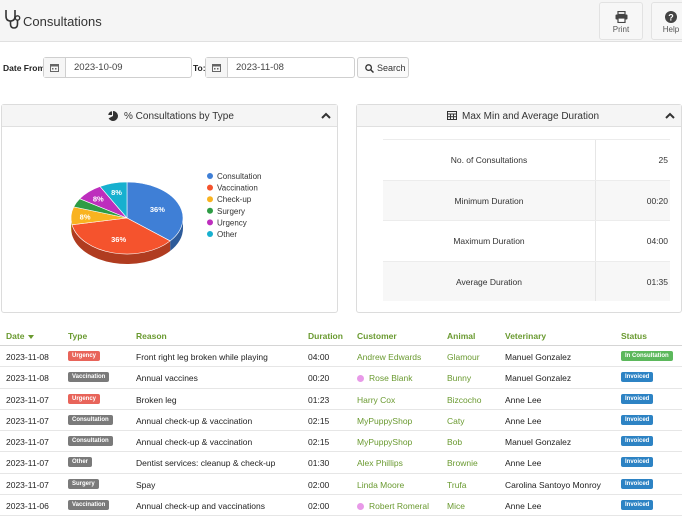 This screenshot has width=682, height=518. I want to click on column-type: Type, so click(78, 336).